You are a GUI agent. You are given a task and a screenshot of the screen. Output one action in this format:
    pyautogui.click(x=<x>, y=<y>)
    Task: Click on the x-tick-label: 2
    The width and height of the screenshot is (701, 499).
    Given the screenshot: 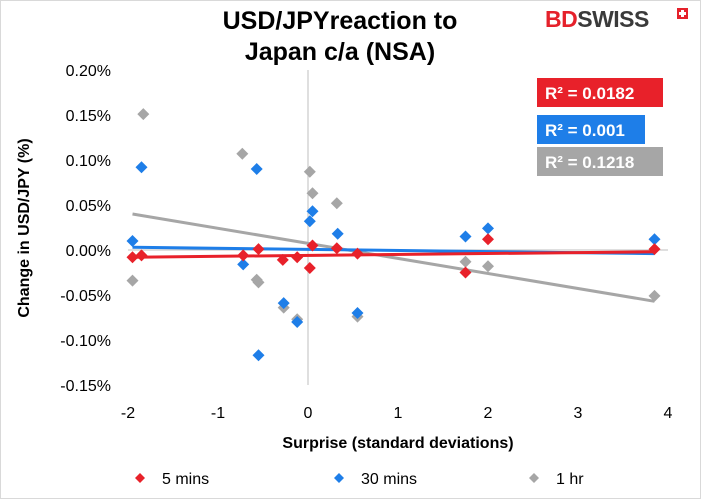 What is the action you would take?
    pyautogui.click(x=488, y=413)
    